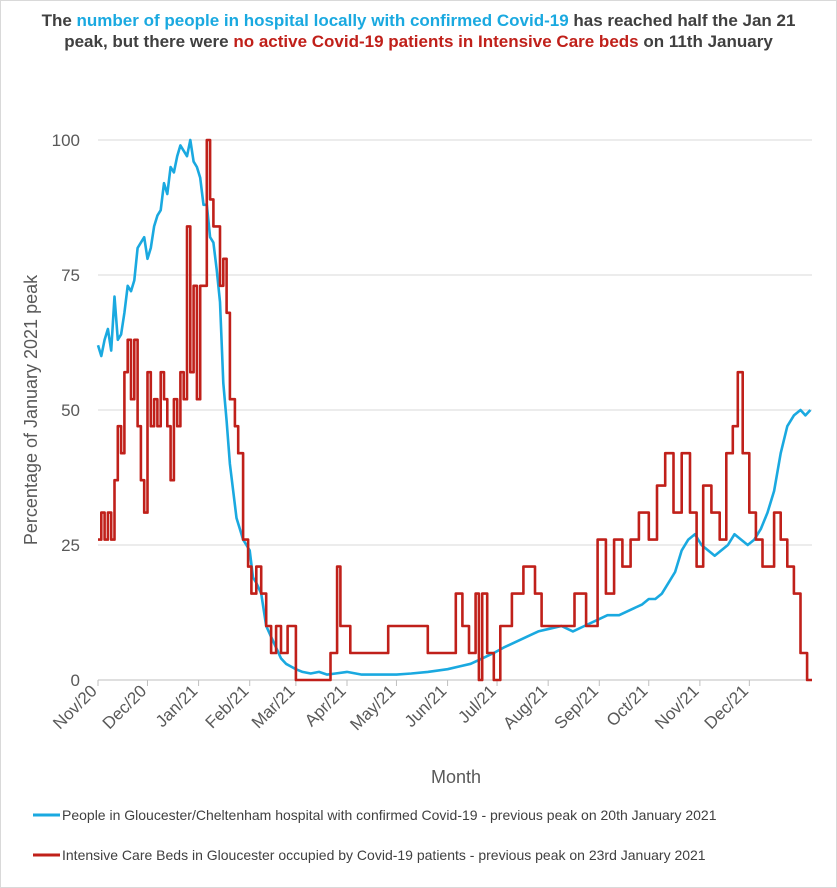 Image resolution: width=837 pixels, height=888 pixels. What do you see at coordinates (177, 706) in the screenshot?
I see `x-tick-label: Jan/21` at bounding box center [177, 706].